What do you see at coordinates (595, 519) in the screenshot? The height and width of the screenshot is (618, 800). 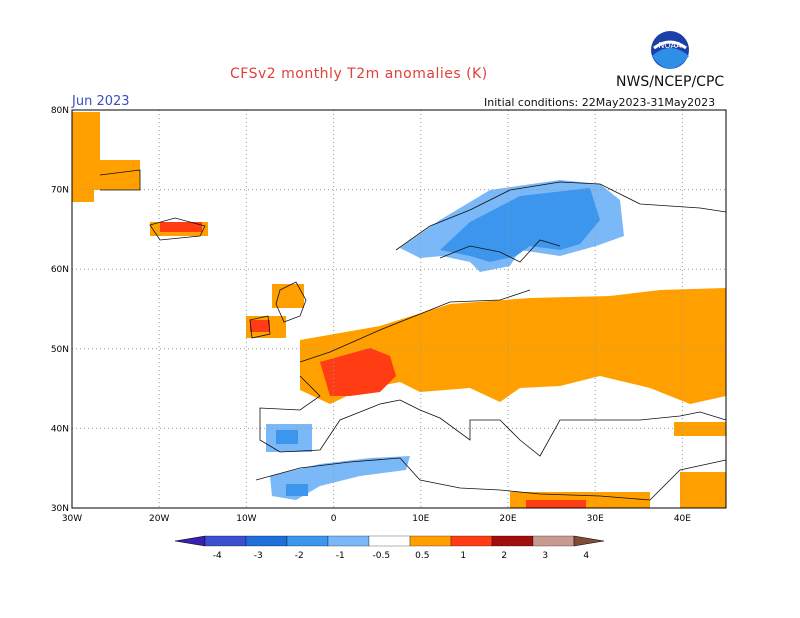 I see `lon-tick-label: 30E` at bounding box center [595, 519].